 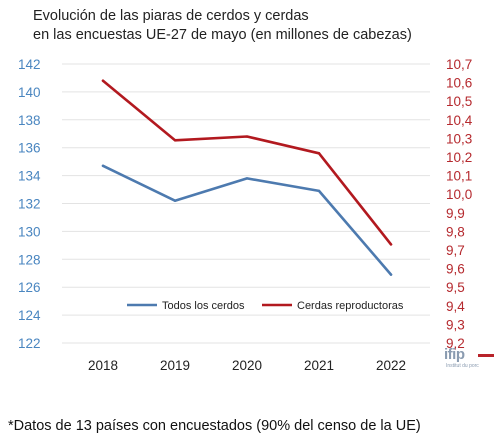 What do you see at coordinates (459, 157) in the screenshot?
I see `right-axis-tick-label: 10,2` at bounding box center [459, 157].